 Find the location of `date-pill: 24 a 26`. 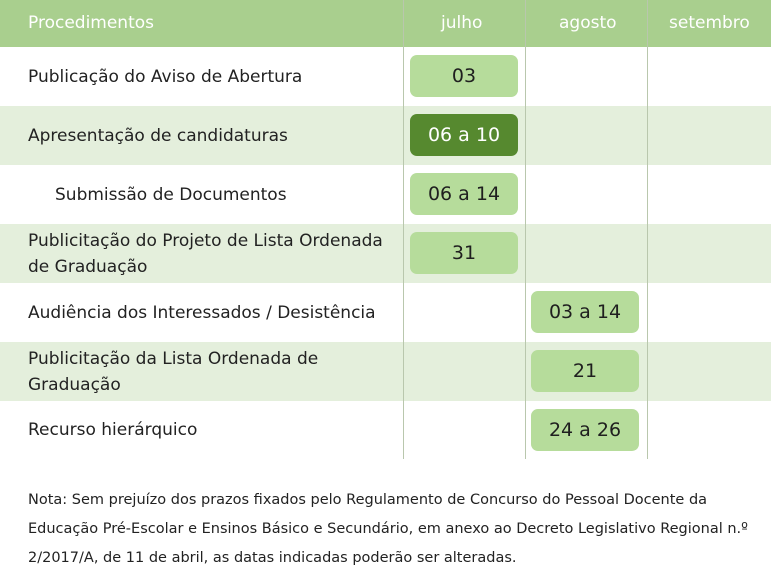

date-pill: 24 a 26 is located at coordinates (585, 430).